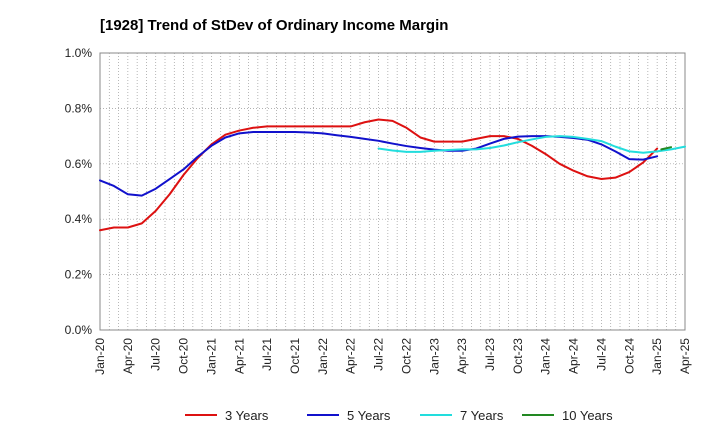 The height and width of the screenshot is (440, 720). I want to click on y-axis: 0.0% 0.2% 0.4% 0.6% 0.8% 1.0%, so click(79, 191).